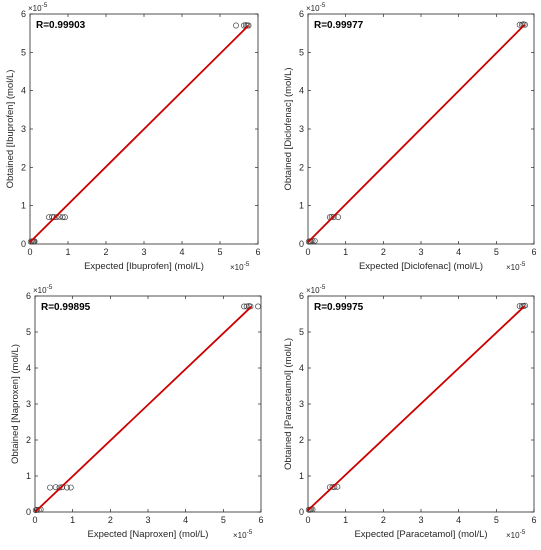 This screenshot has width=541, height=550. I want to click on correlation-annotation: R=0.99975, so click(339, 307).